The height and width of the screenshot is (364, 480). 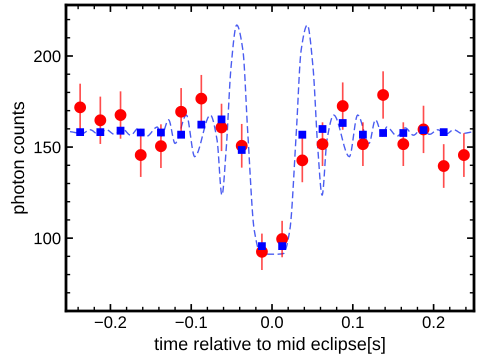 I want to click on x-tick-label: 0.0, so click(x=272, y=322).